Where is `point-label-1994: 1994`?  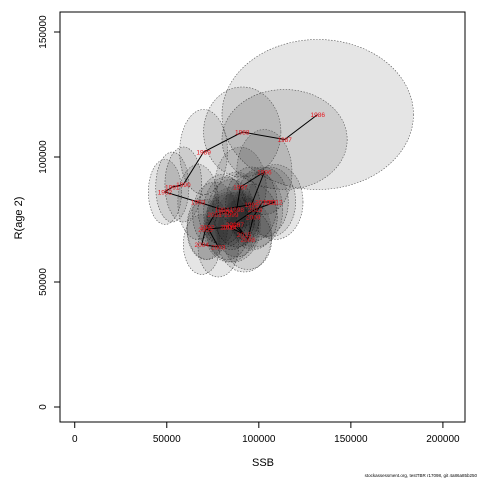 point-label-1994: 1994 is located at coordinates (222, 210).